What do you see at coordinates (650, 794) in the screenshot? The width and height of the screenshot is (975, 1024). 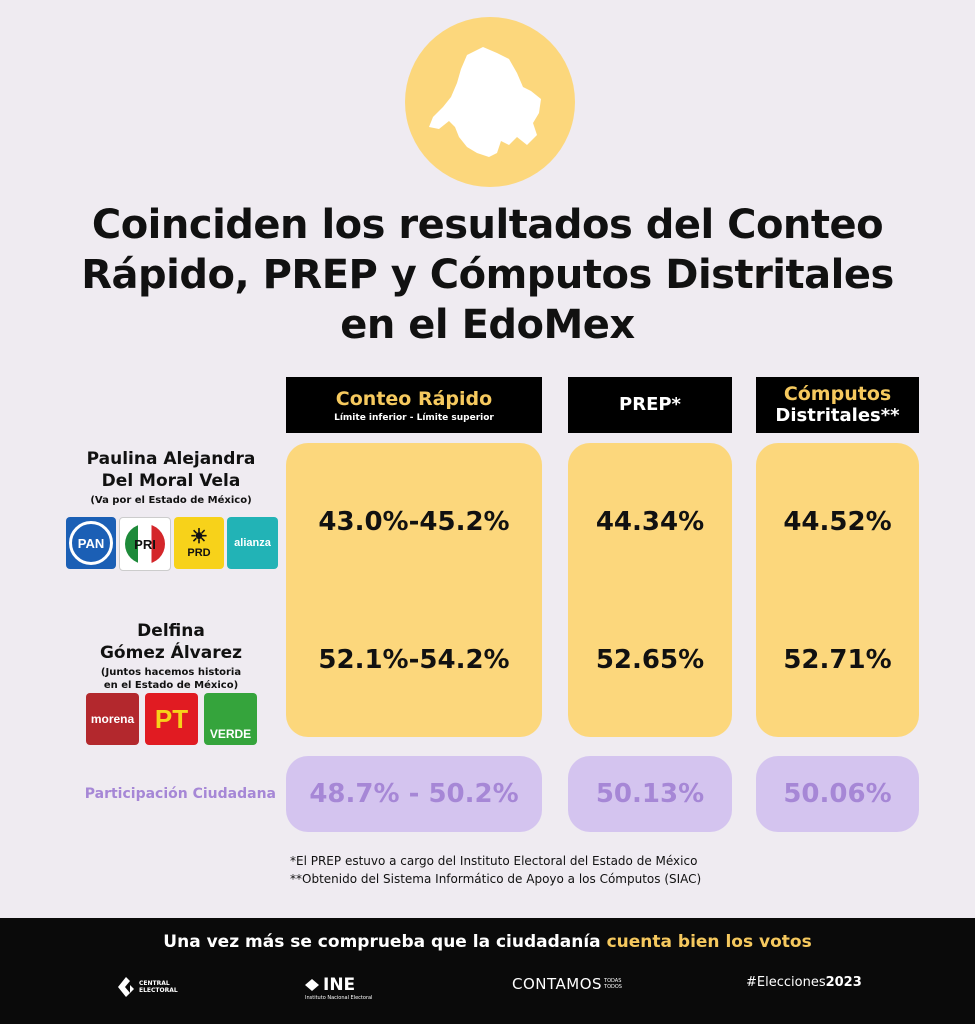 I see `participation-prep: 50.13%` at bounding box center [650, 794].